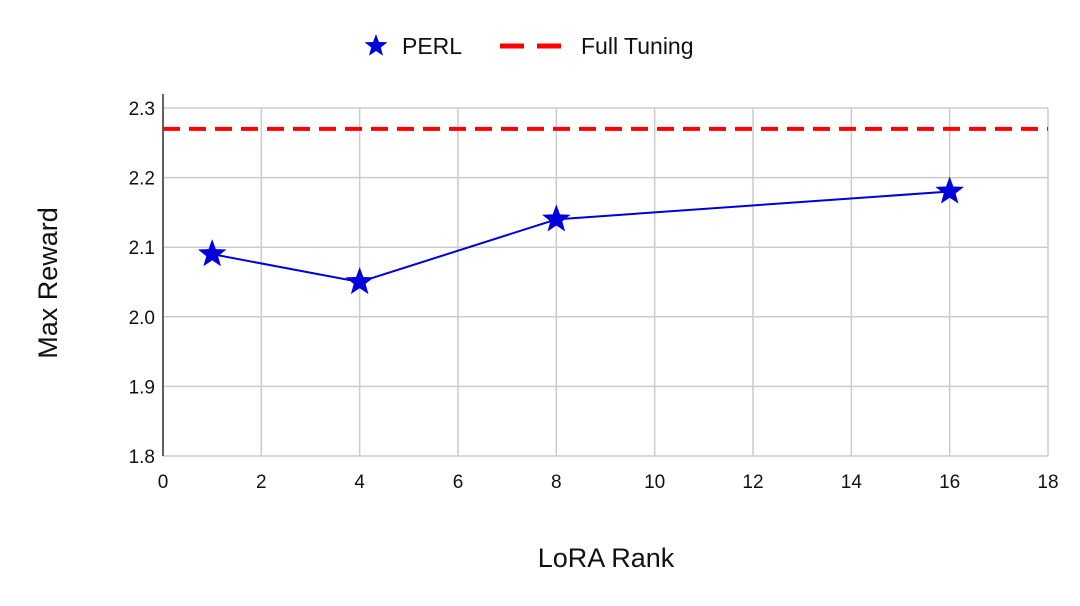 The width and height of the screenshot is (1080, 606). What do you see at coordinates (142, 318) in the screenshot?
I see `y-tick-label: 2.0` at bounding box center [142, 318].